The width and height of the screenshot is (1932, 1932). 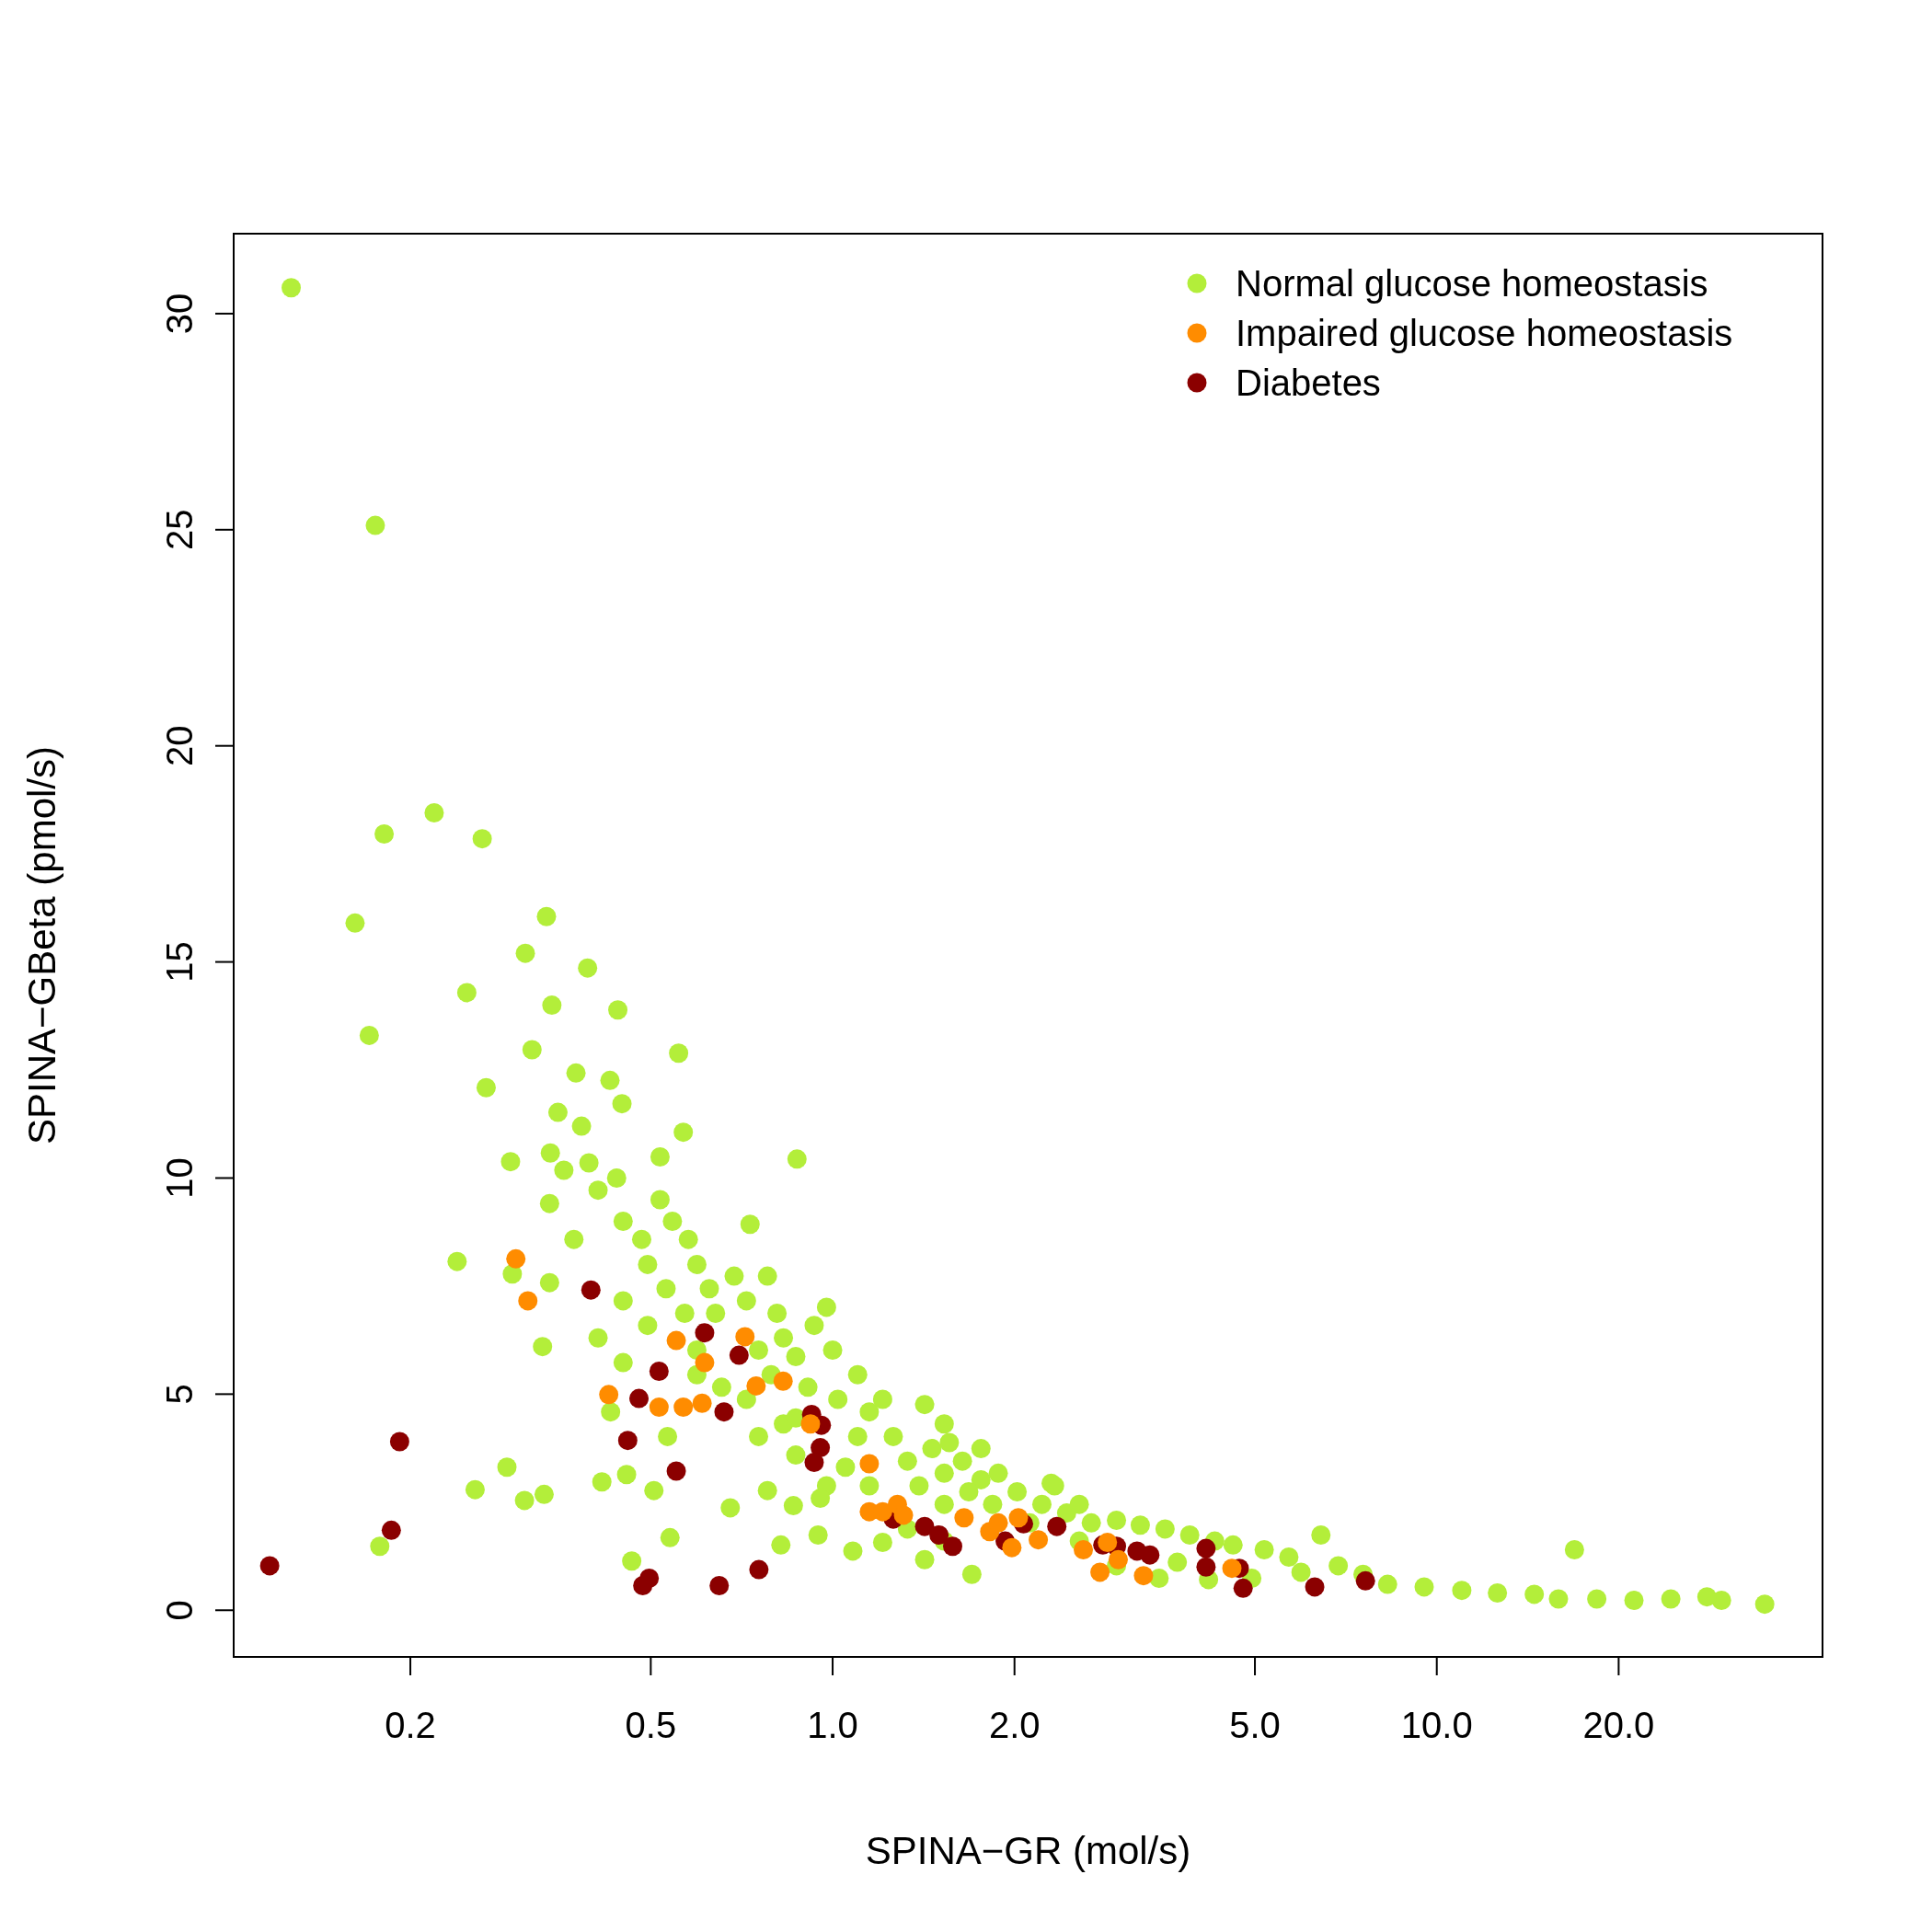 What do you see at coordinates (1618, 1725) in the screenshot?
I see `x-tick-label: 20.0` at bounding box center [1618, 1725].